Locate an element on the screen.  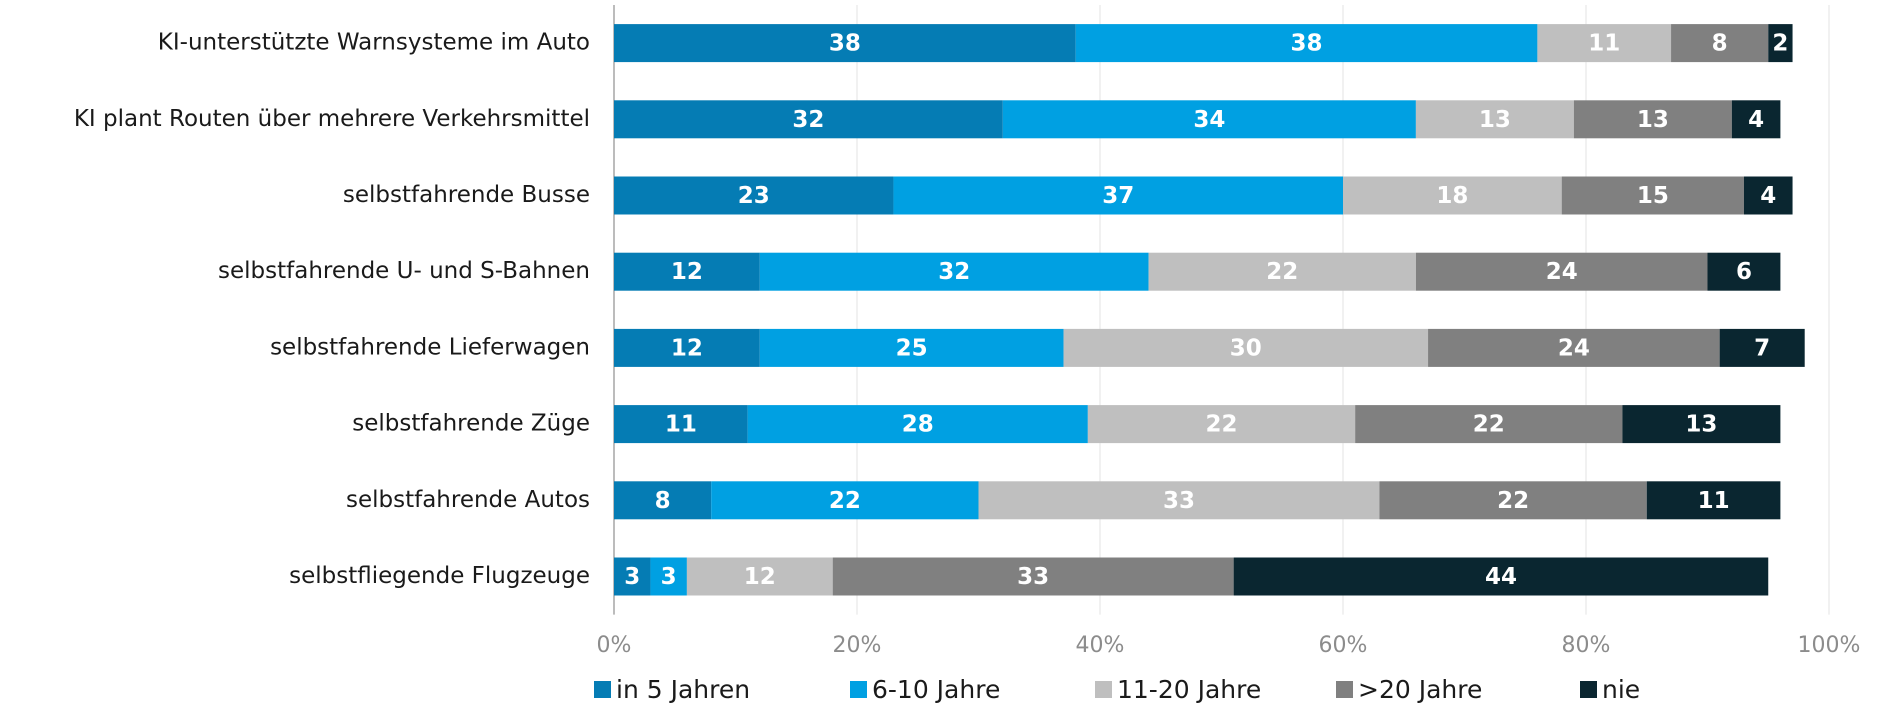
x-tick-label: 40% is located at coordinates (1100, 645).